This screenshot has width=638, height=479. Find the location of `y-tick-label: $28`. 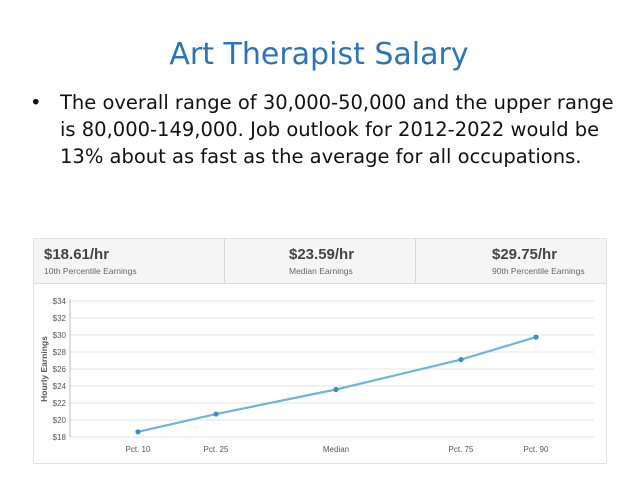

y-tick-label: $28 is located at coordinates (60, 352).